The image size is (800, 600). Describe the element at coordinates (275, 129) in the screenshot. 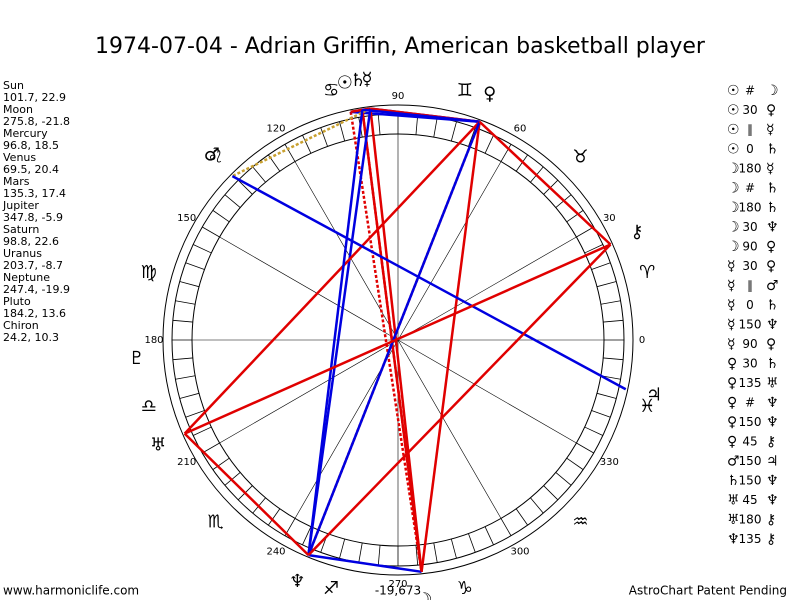

I see `degree-label: 120` at that location.